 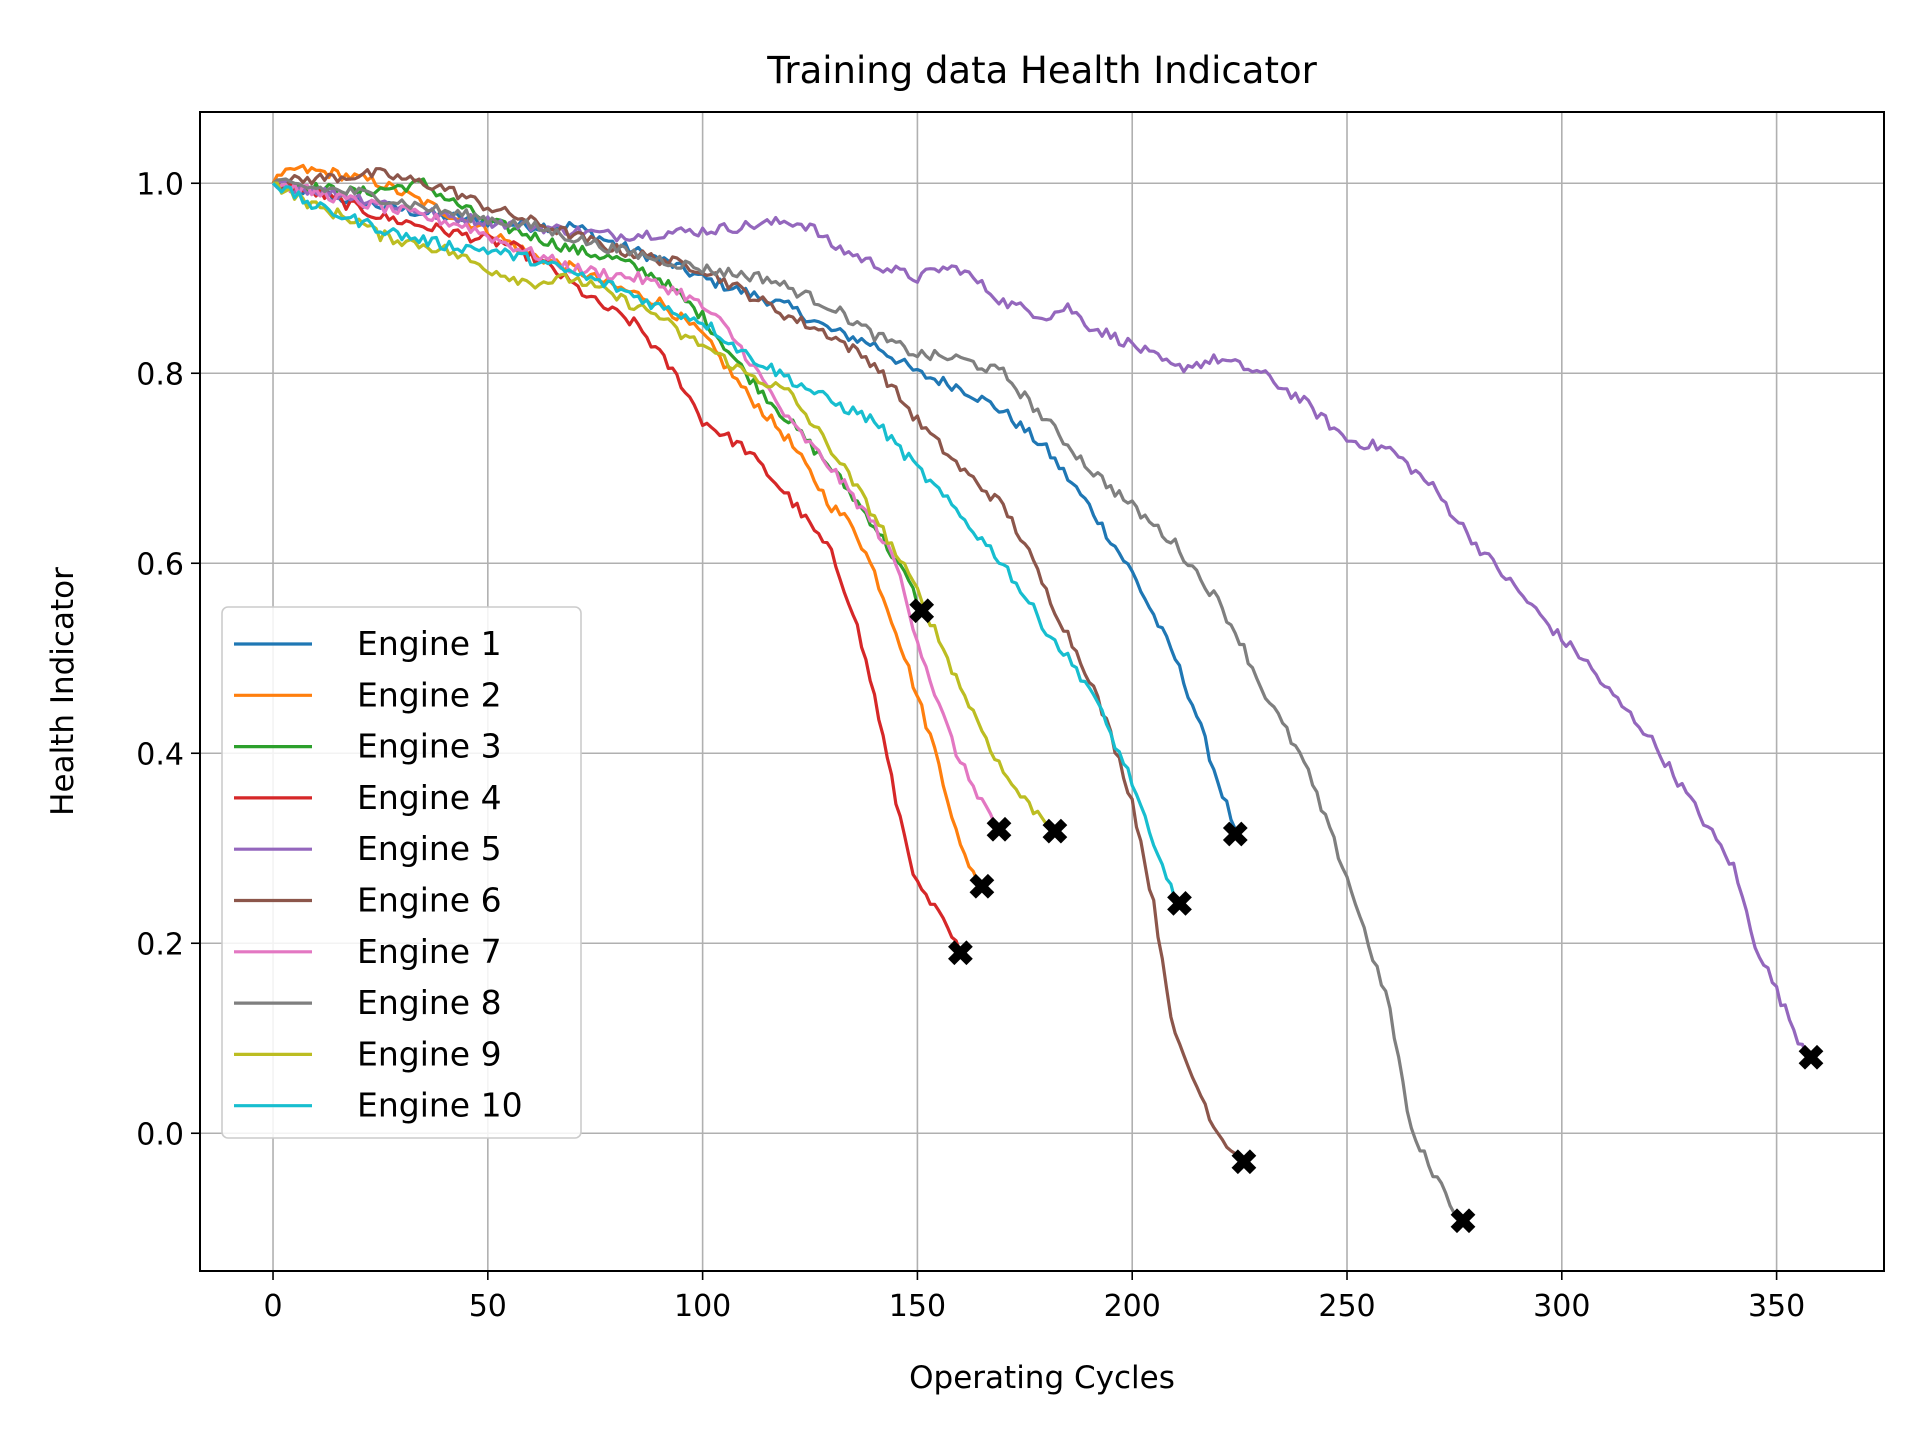 I want to click on x-tick-label: 200, so click(x=1132, y=1306).